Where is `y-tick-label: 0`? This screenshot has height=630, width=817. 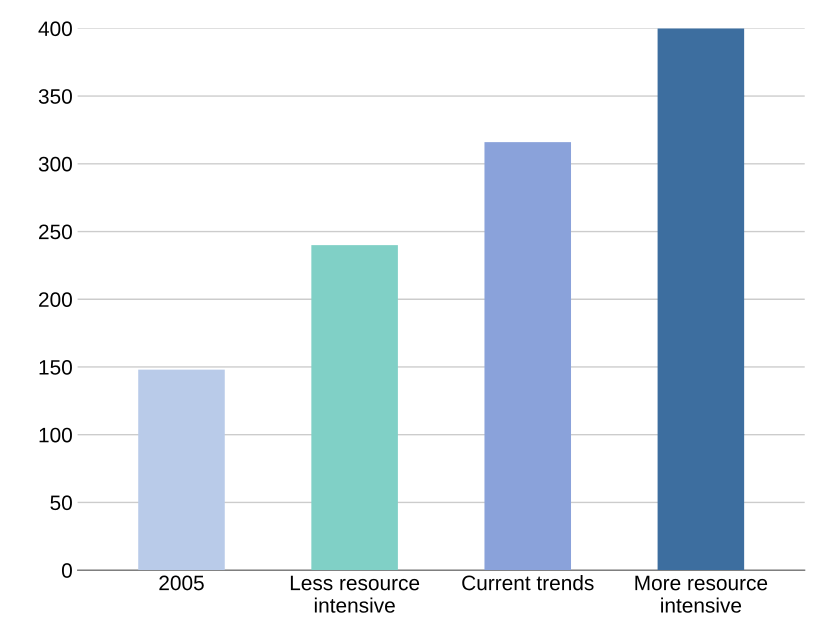 y-tick-label: 0 is located at coordinates (67, 570).